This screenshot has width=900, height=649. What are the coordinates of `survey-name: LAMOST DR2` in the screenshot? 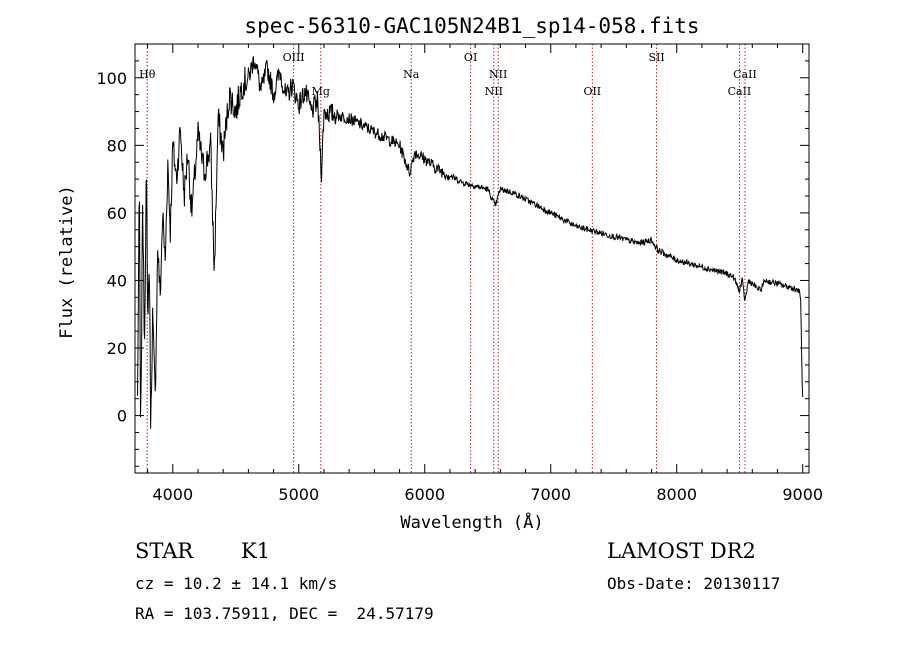 It's located at (681, 551).